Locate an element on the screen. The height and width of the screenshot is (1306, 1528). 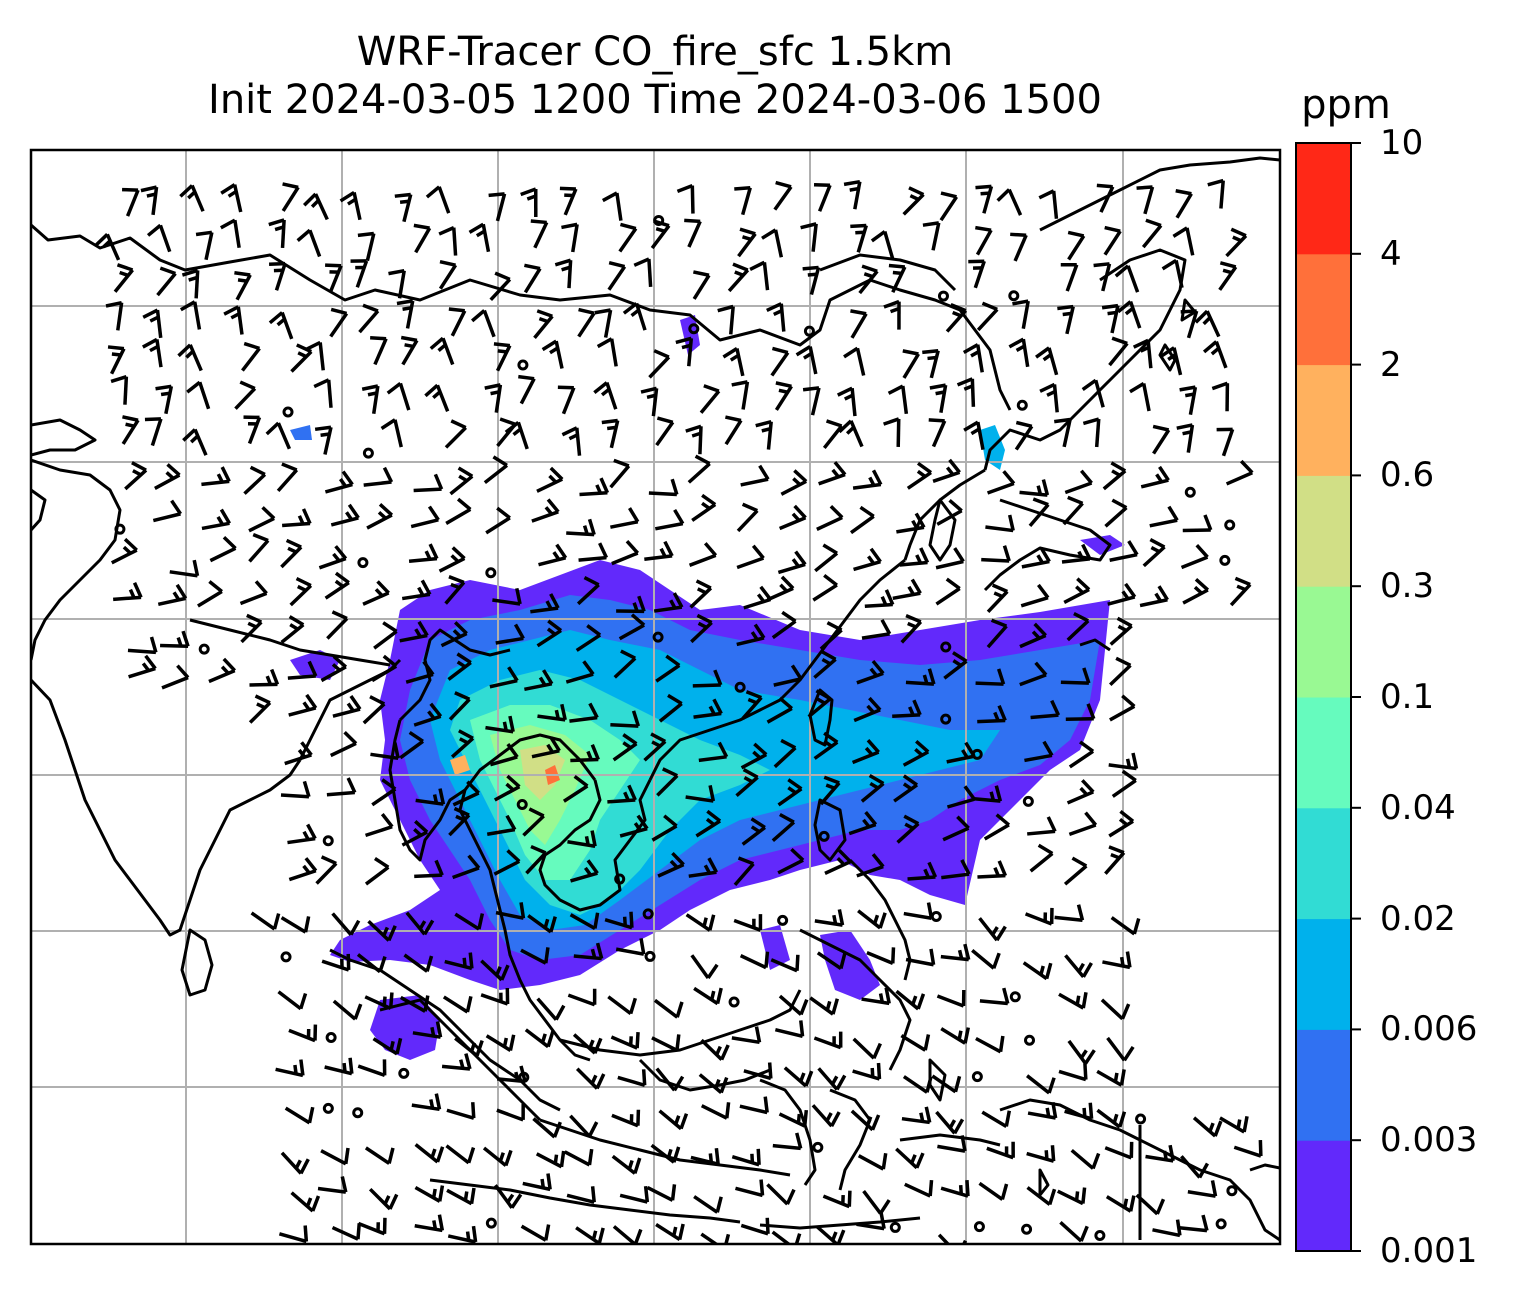
colorbar-tick-label: 10 is located at coordinates (1402, 143).